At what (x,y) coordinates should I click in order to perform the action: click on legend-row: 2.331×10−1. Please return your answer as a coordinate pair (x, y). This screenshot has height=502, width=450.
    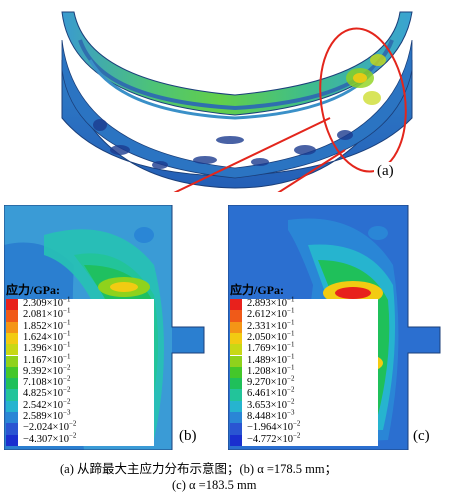
    Looking at the image, I should click on (304, 325).